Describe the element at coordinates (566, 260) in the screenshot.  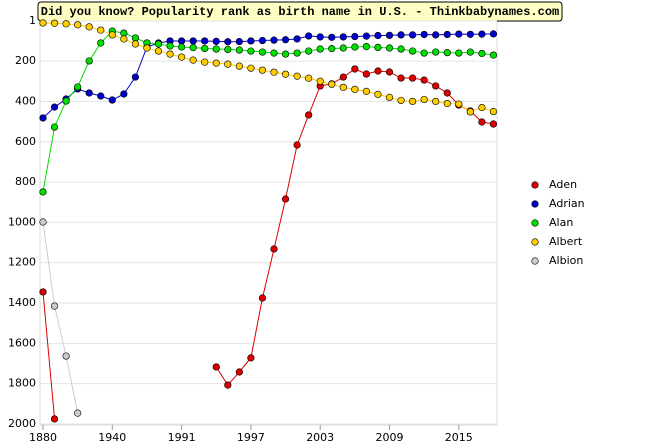
I see `legend-label: Albion` at that location.